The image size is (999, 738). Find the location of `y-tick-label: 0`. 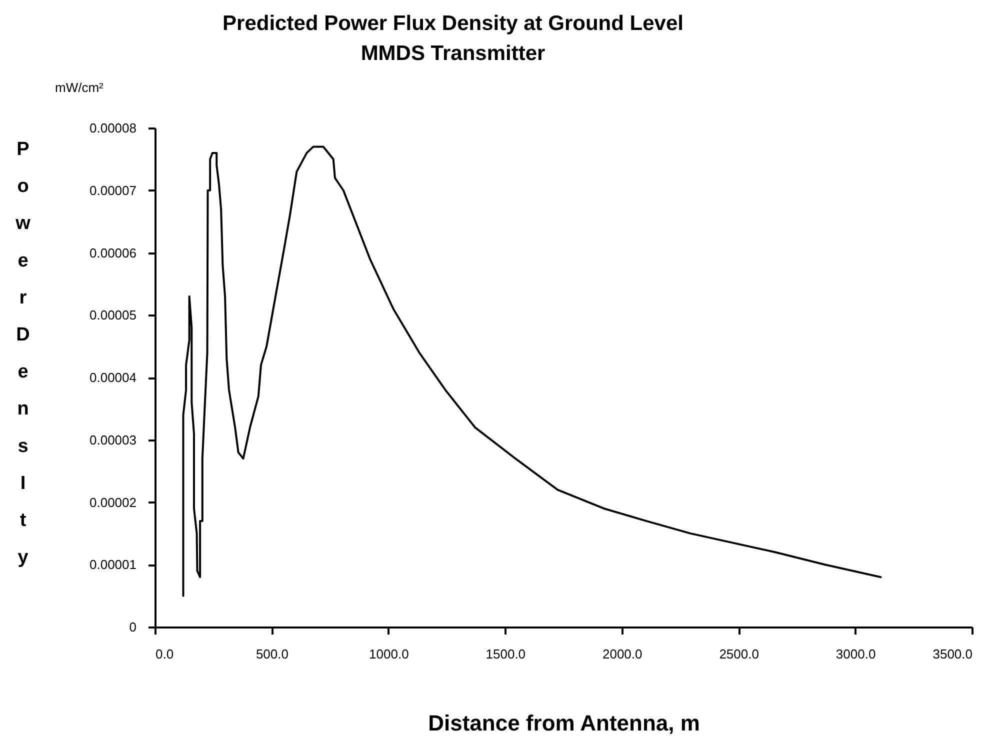

y-tick-label: 0 is located at coordinates (132, 627).